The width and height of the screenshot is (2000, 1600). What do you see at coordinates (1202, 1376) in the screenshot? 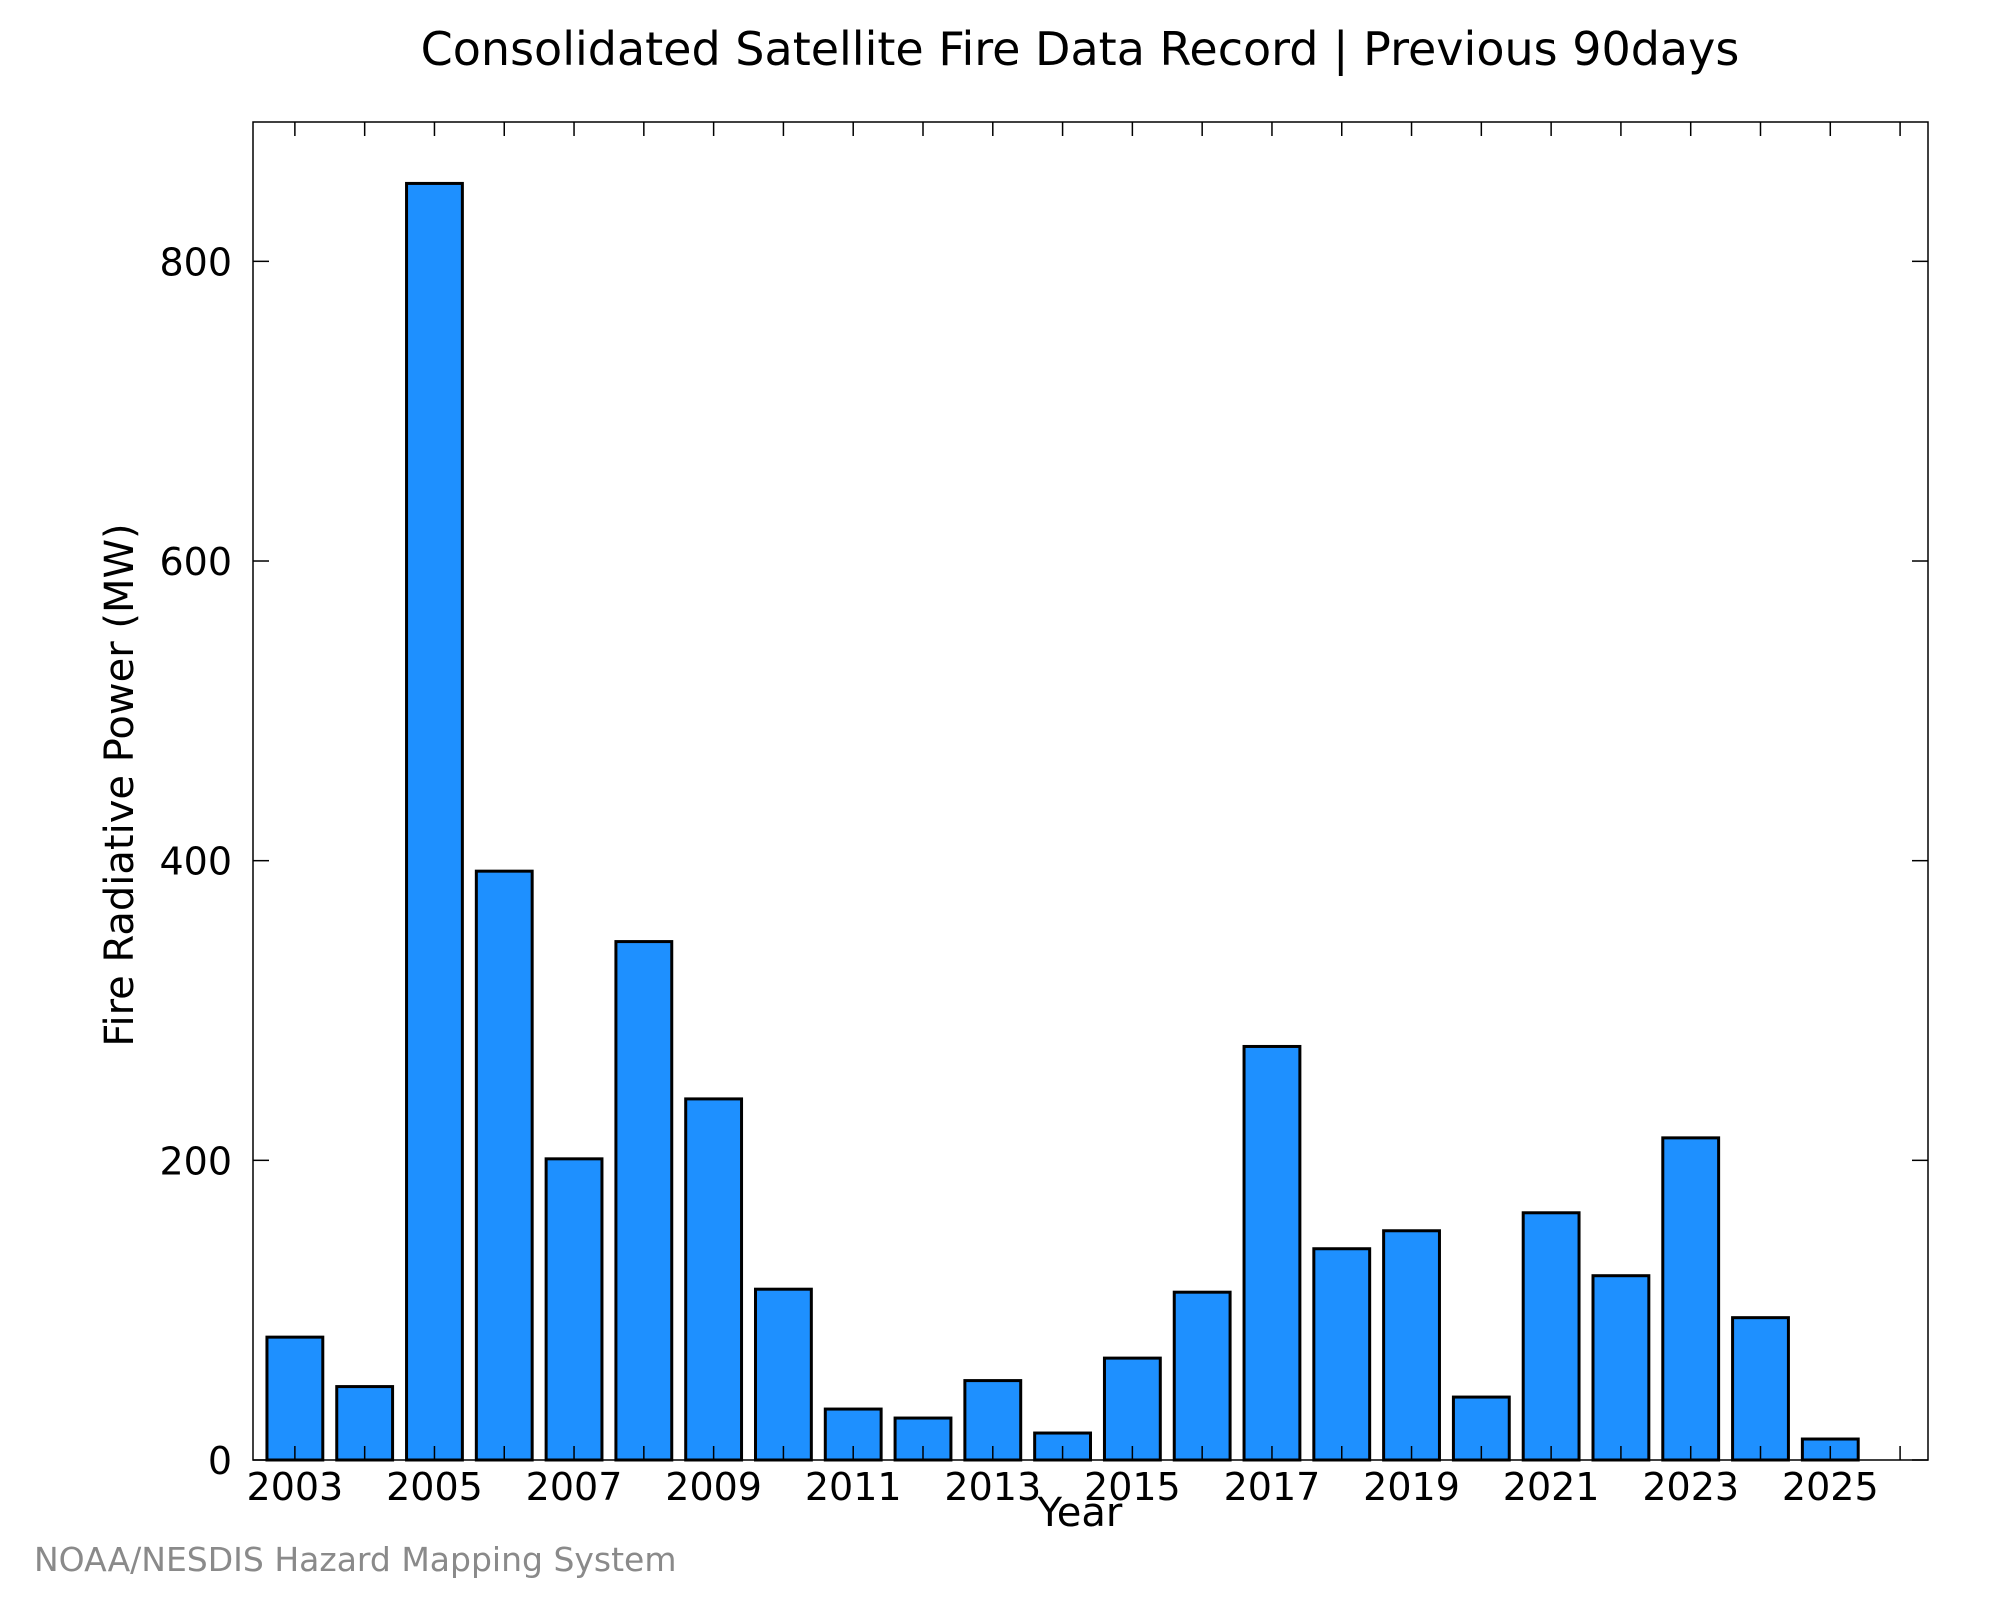
I see `bar-2016` at bounding box center [1202, 1376].